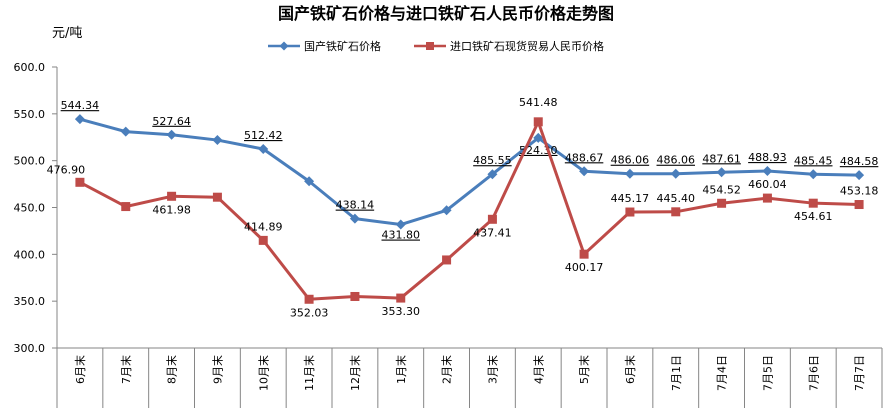 The width and height of the screenshot is (892, 420). Describe the element at coordinates (584, 369) in the screenshot. I see `x-tick-label: 5月末` at that location.